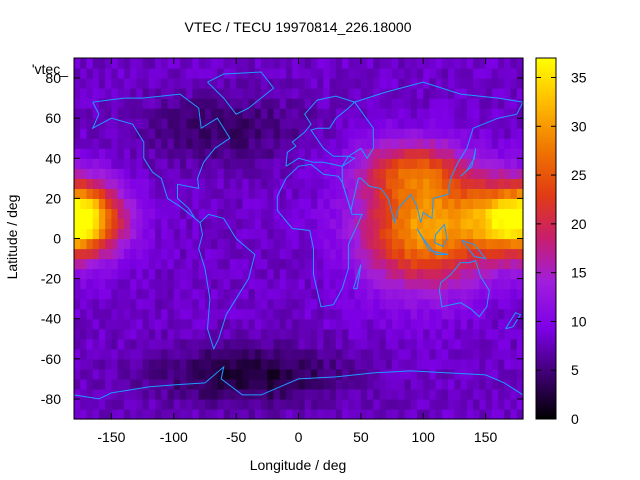  What do you see at coordinates (51, 399) in the screenshot?
I see `y-tick-label: -80` at bounding box center [51, 399].